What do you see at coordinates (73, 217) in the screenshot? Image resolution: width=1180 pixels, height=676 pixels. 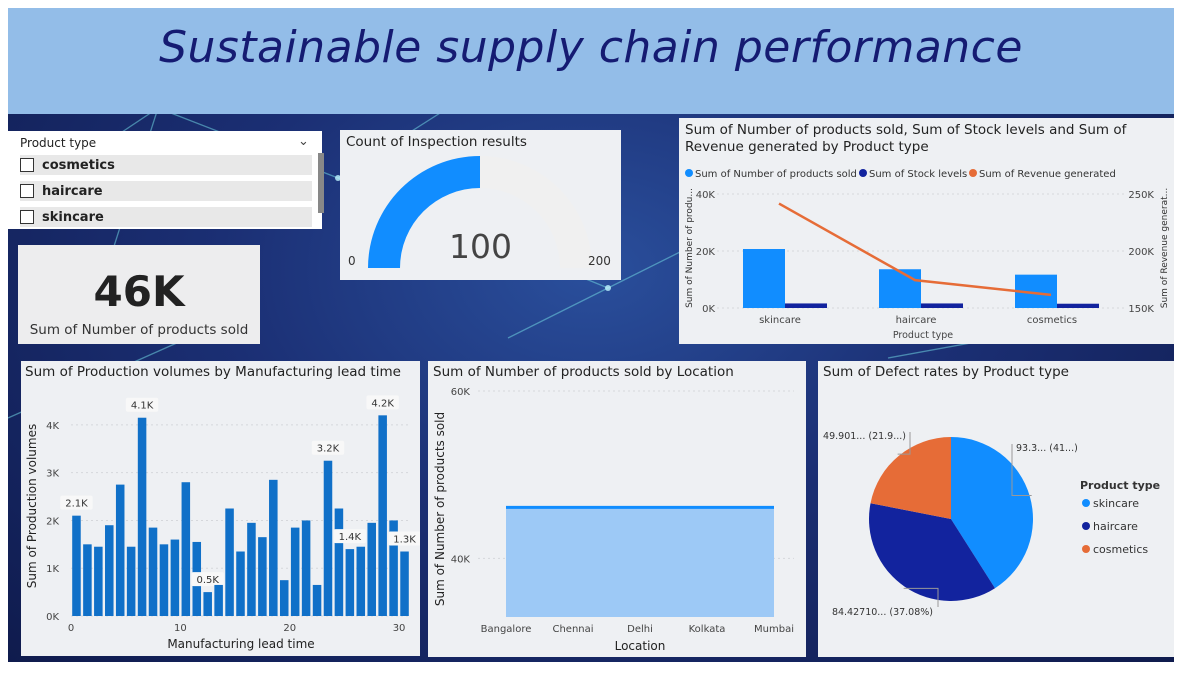 I see `slicer-item-label: skincare` at bounding box center [73, 217].